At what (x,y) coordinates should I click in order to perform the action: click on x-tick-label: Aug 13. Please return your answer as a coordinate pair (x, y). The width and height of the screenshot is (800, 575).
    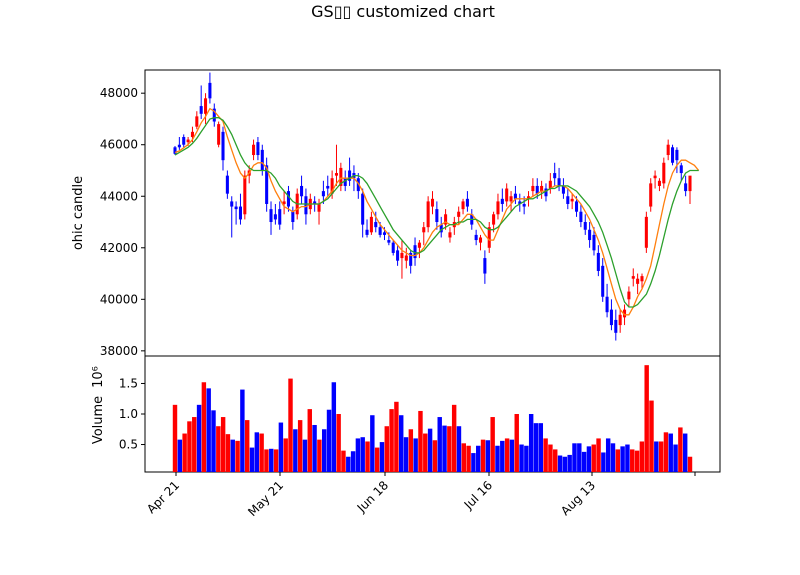
    Looking at the image, I should click on (578, 498).